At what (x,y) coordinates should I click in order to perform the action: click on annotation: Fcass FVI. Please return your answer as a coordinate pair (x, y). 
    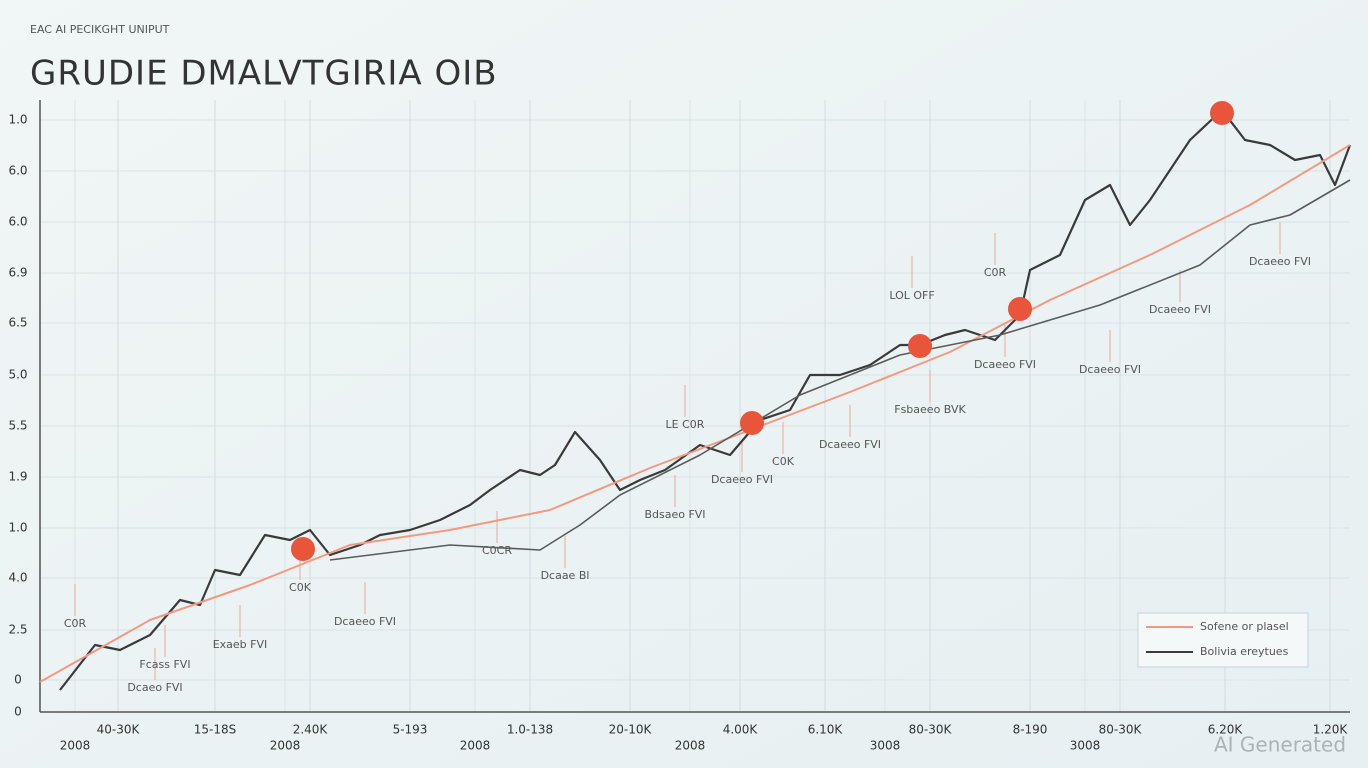
    Looking at the image, I should click on (164, 664).